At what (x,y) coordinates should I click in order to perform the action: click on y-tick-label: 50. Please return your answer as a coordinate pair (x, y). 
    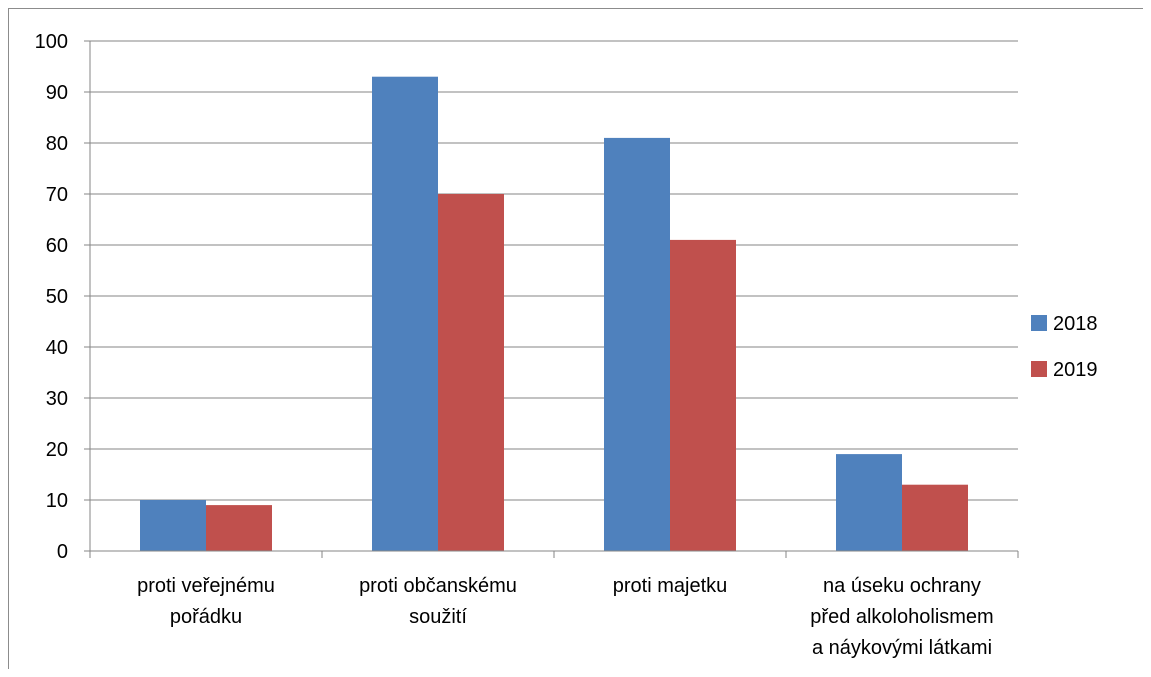
    Looking at the image, I should click on (57, 297).